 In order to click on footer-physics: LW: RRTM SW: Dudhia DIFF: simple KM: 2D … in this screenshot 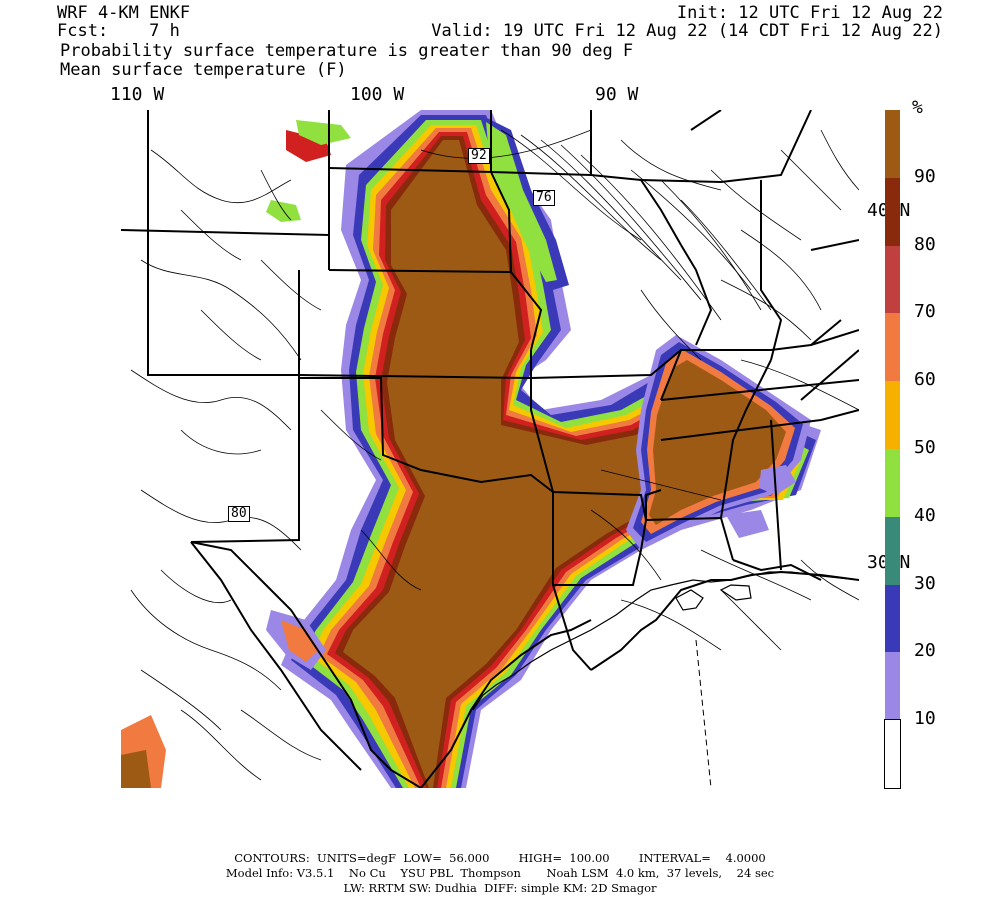, I will do `click(500, 888)`.